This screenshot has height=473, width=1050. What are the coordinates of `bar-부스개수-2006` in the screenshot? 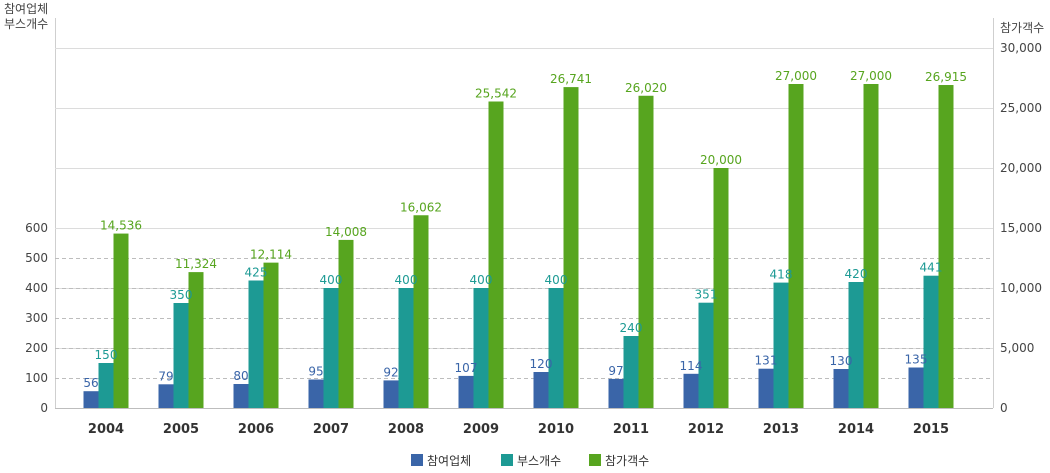 It's located at (256, 344).